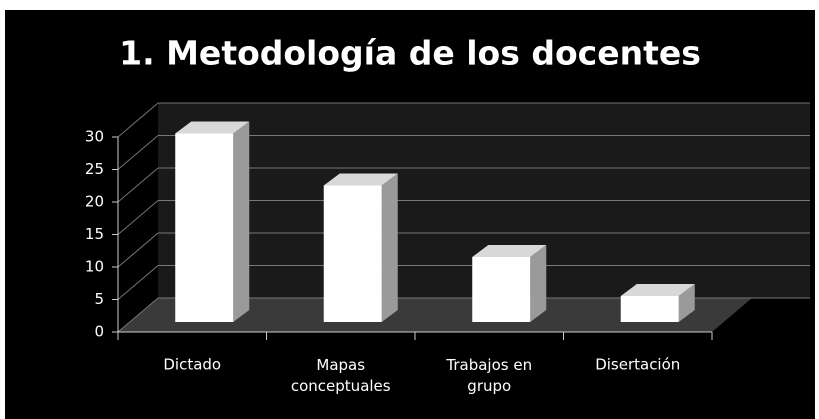  What do you see at coordinates (99, 332) in the screenshot?
I see `y-tick-label: 0` at bounding box center [99, 332].